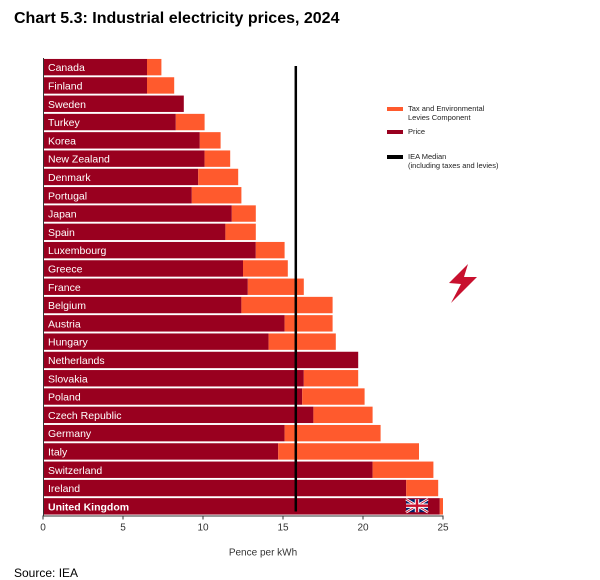  What do you see at coordinates (333, 396) in the screenshot?
I see `bar-tax-poland` at bounding box center [333, 396].